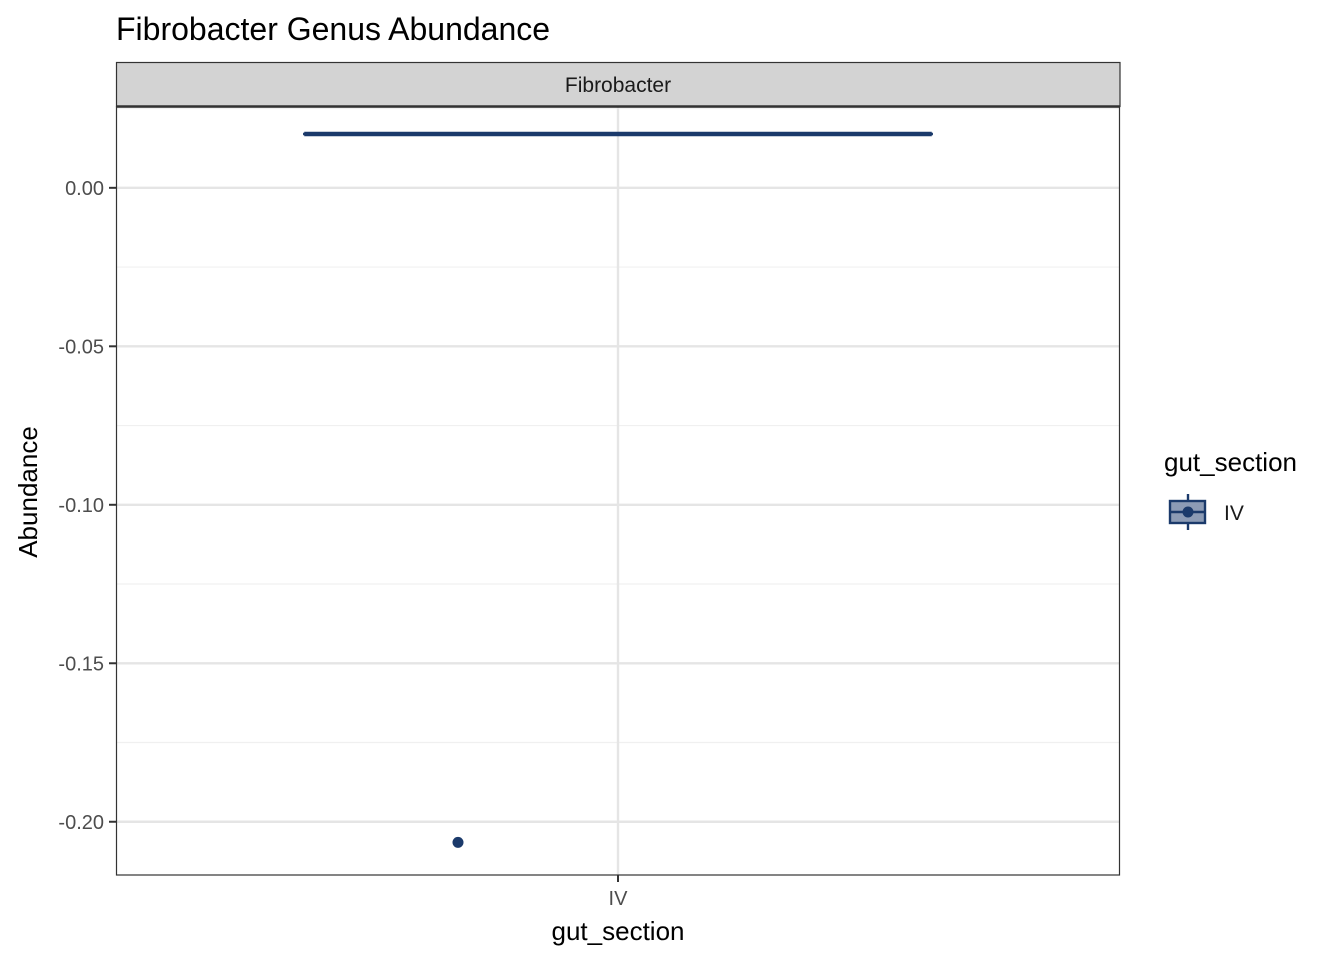 This screenshot has width=1344, height=960. Describe the element at coordinates (84, 189) in the screenshot. I see `y-tick-label: 0.00` at that location.